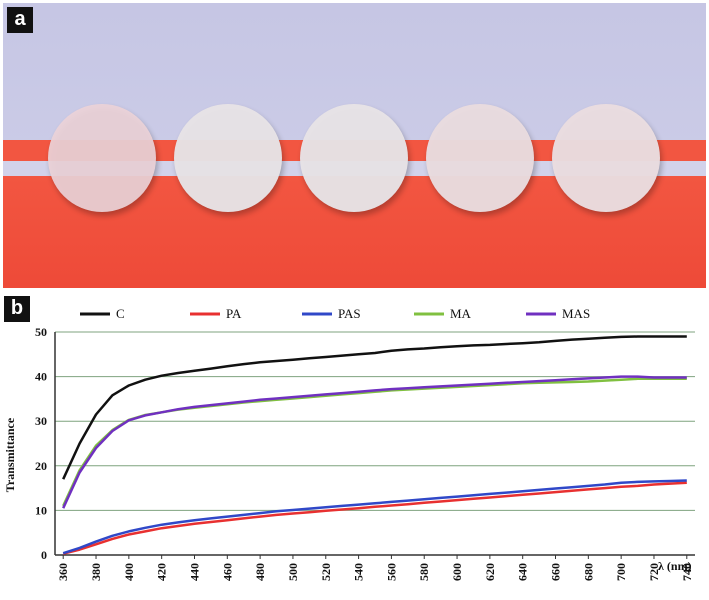  What do you see at coordinates (457, 572) in the screenshot?
I see `x-tick-label: 600` at bounding box center [457, 572].